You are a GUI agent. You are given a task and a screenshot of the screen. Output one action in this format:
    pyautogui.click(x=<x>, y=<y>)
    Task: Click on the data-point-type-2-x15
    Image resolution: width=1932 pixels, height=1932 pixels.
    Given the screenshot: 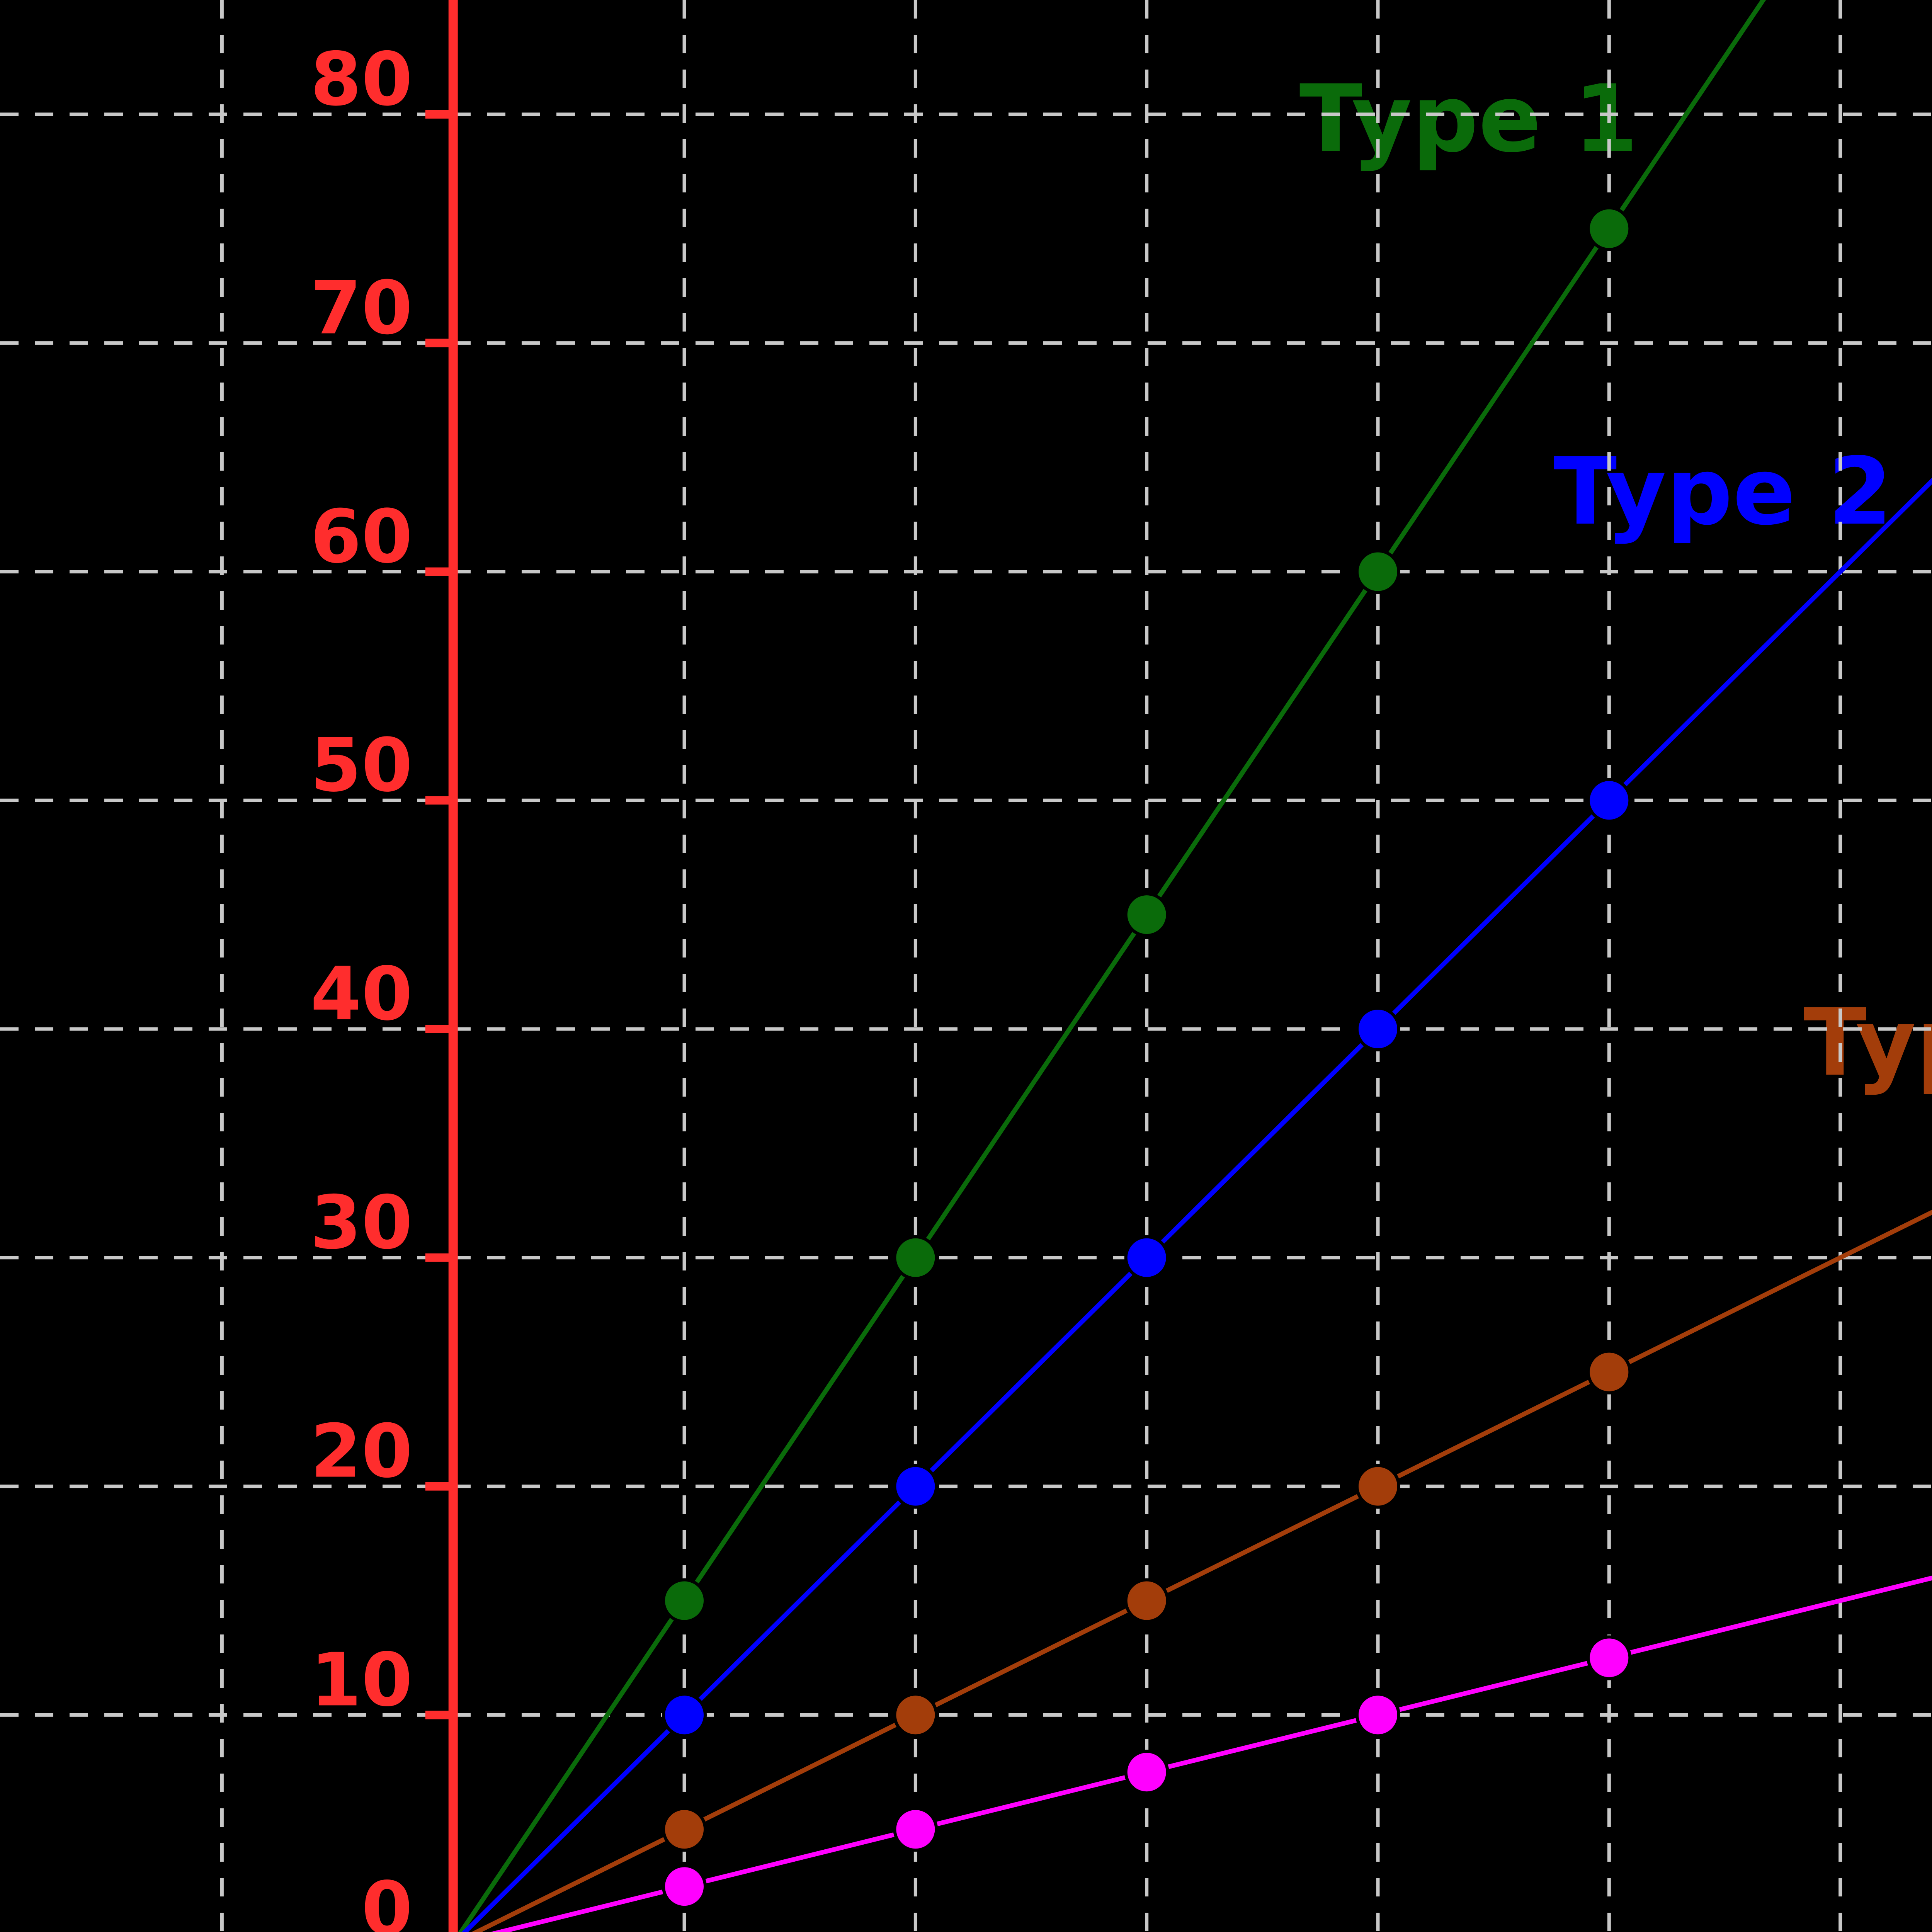 What is the action you would take?
    pyautogui.click(x=1147, y=1257)
    